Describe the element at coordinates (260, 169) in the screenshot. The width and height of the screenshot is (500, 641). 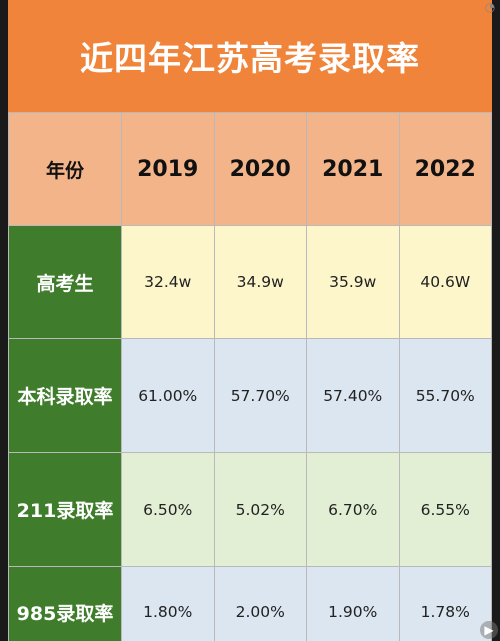
I see `year-header-2020: 2020` at that location.